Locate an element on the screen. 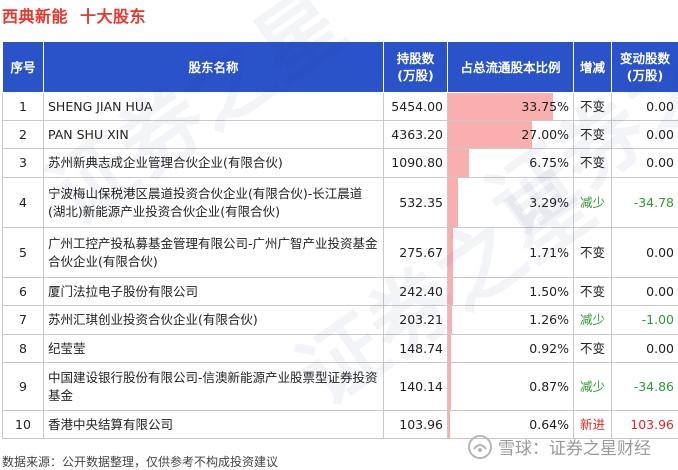 This screenshot has height=470, width=678. shares-cell: 242.40 is located at coordinates (415, 291).